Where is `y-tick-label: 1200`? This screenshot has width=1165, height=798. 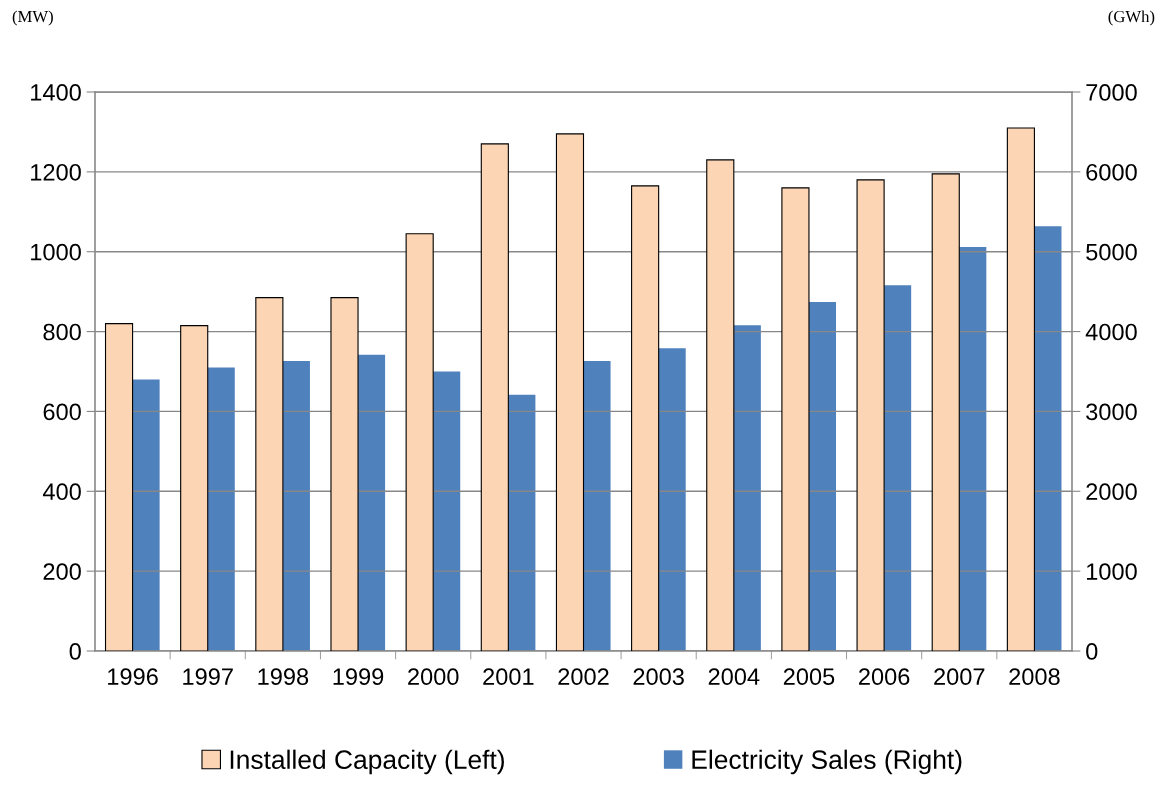 y-tick-label: 1200 is located at coordinates (56, 172).